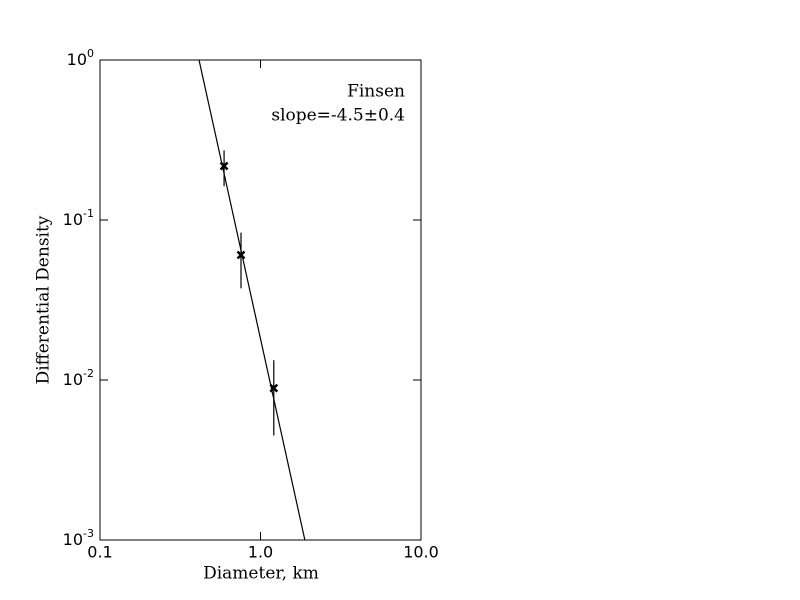  I want to click on y-tick-label: 10⁻¹, so click(78, 218).